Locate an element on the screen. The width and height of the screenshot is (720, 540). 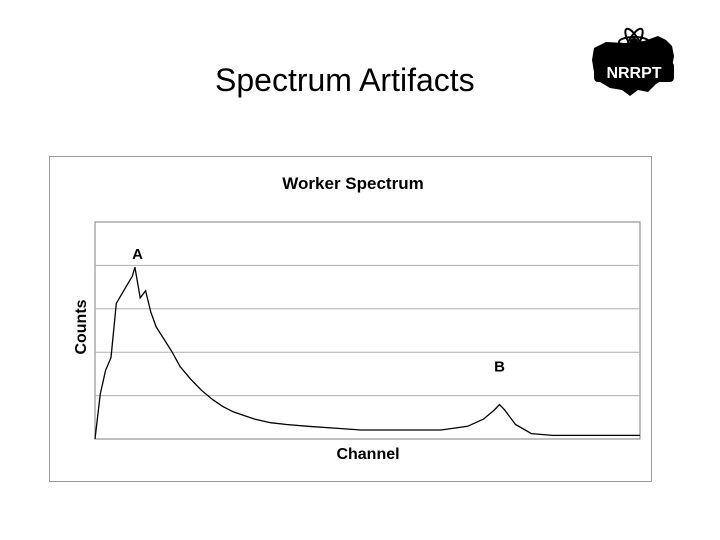
atom-icon is located at coordinates (634, 42).